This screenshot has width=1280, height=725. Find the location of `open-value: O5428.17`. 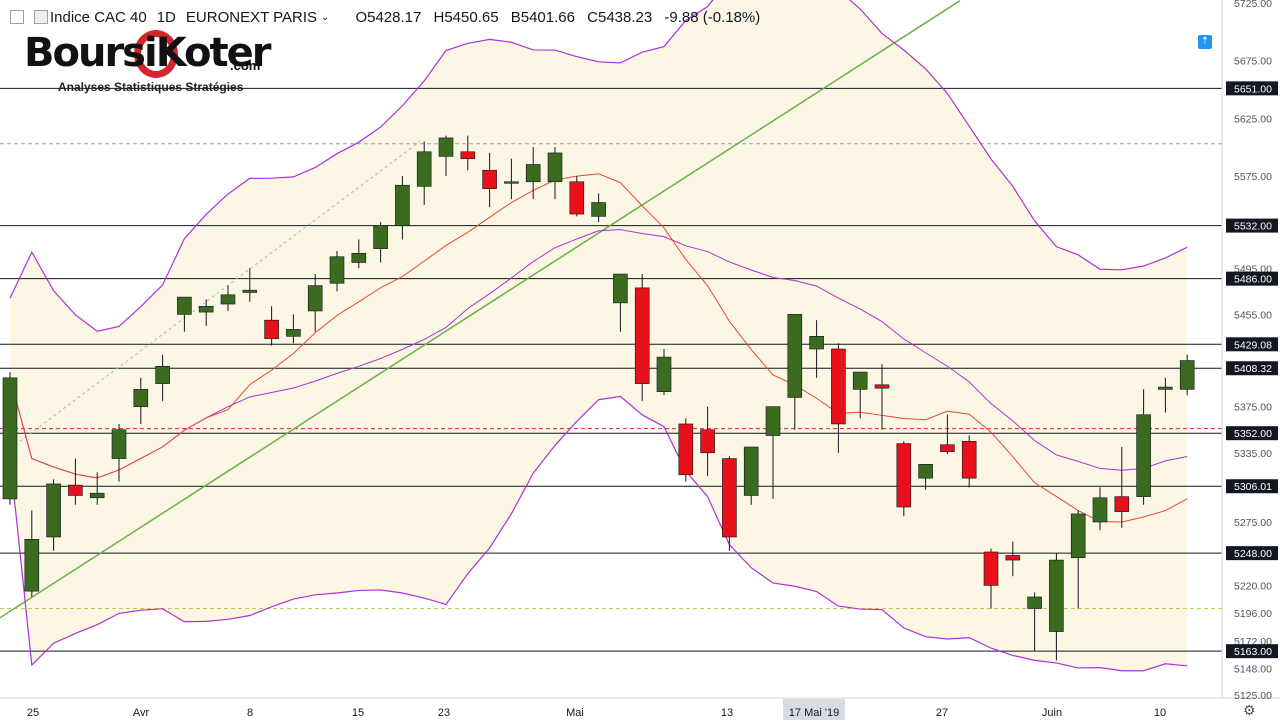

open-value: O5428.17 is located at coordinates (388, 17).